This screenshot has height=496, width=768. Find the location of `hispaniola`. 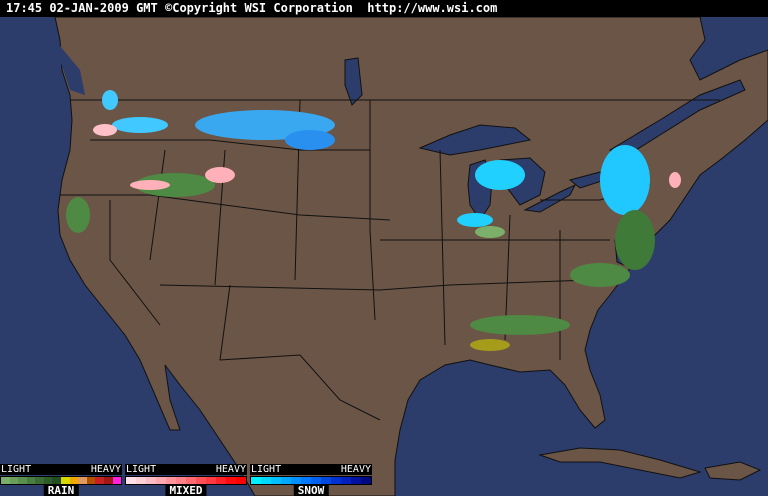

hispaniola is located at coordinates (733, 471).